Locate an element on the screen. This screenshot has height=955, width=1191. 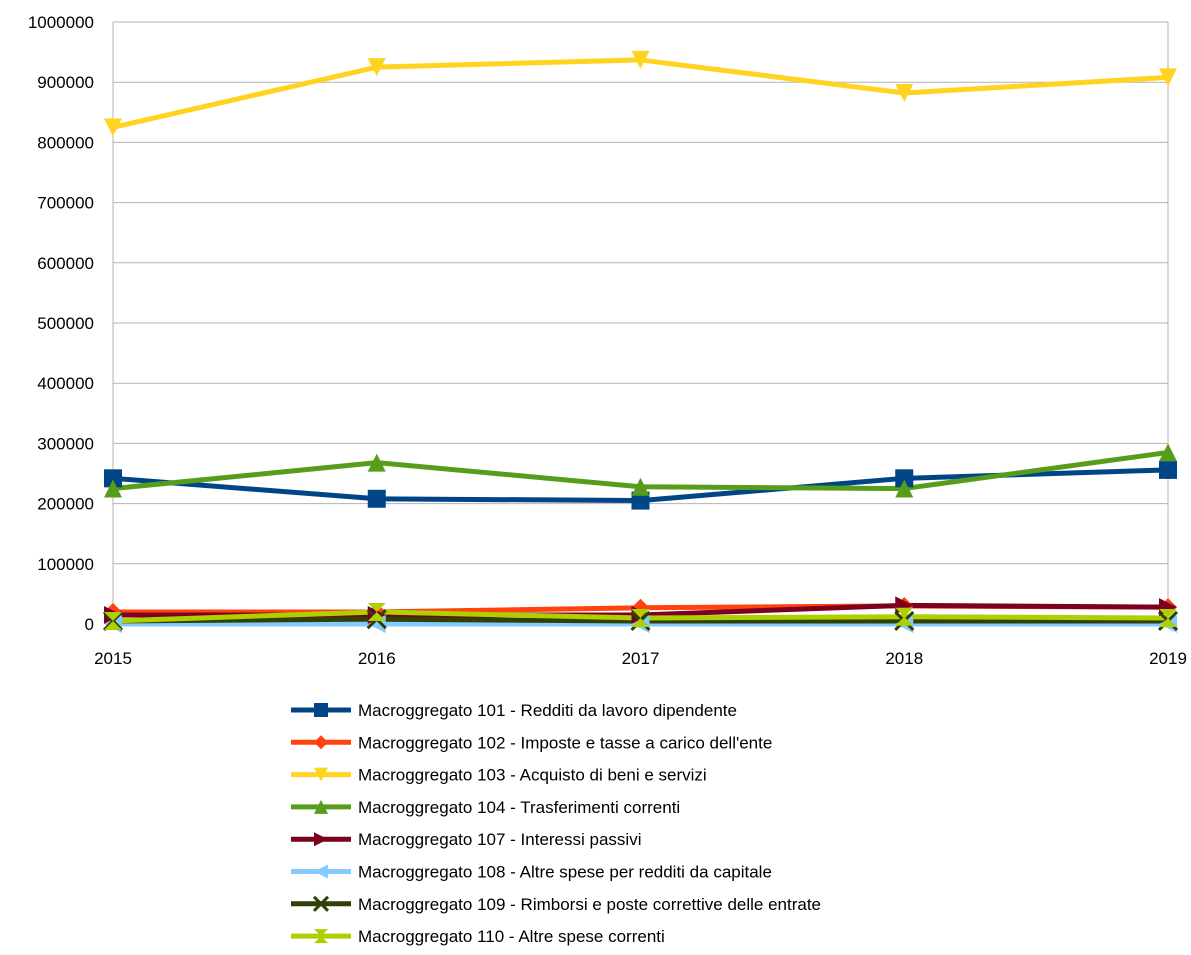
y-tick-label: 300000 is located at coordinates (65, 443).